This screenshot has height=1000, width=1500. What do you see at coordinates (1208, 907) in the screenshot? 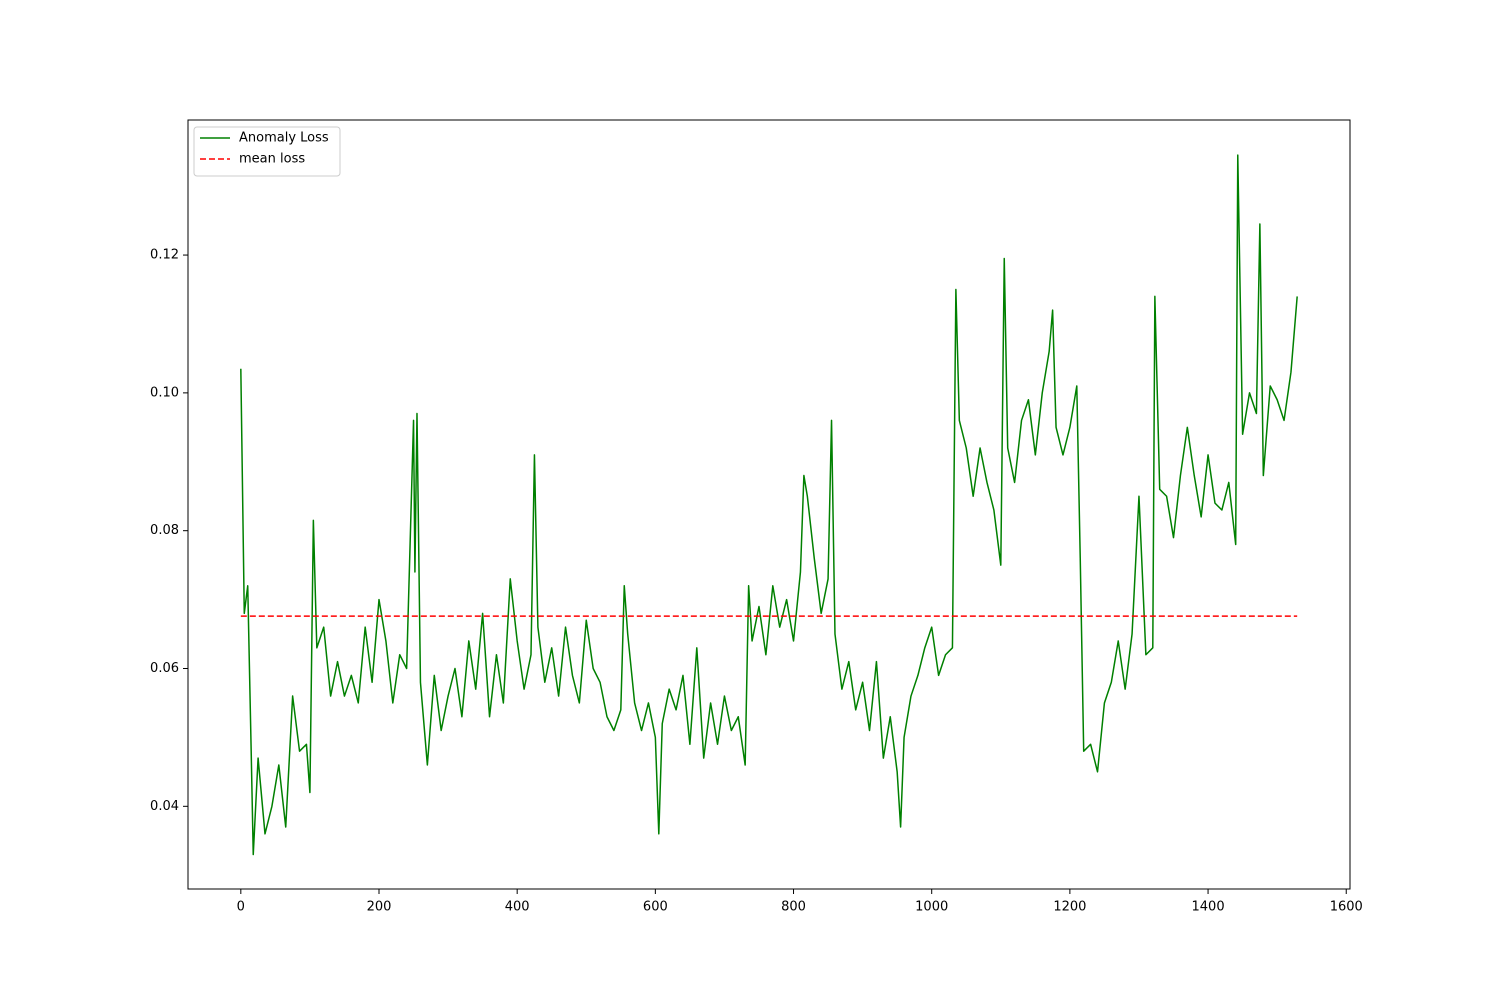
I see `x-tick-label: 1400` at bounding box center [1208, 907].